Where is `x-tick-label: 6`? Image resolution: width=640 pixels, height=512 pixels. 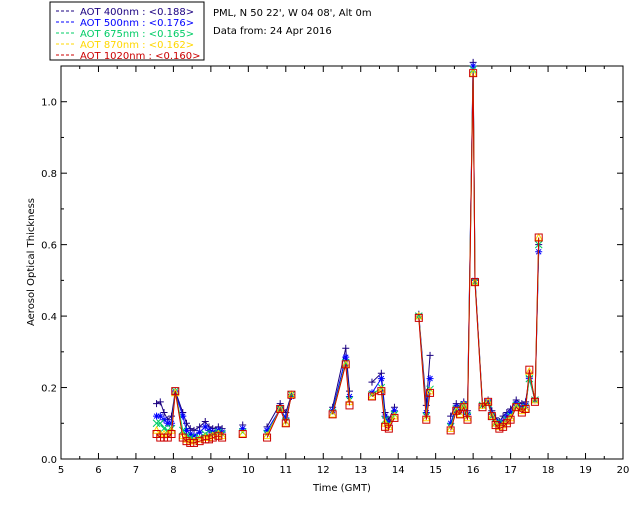
x-tick-label: 6 is located at coordinates (98, 470).